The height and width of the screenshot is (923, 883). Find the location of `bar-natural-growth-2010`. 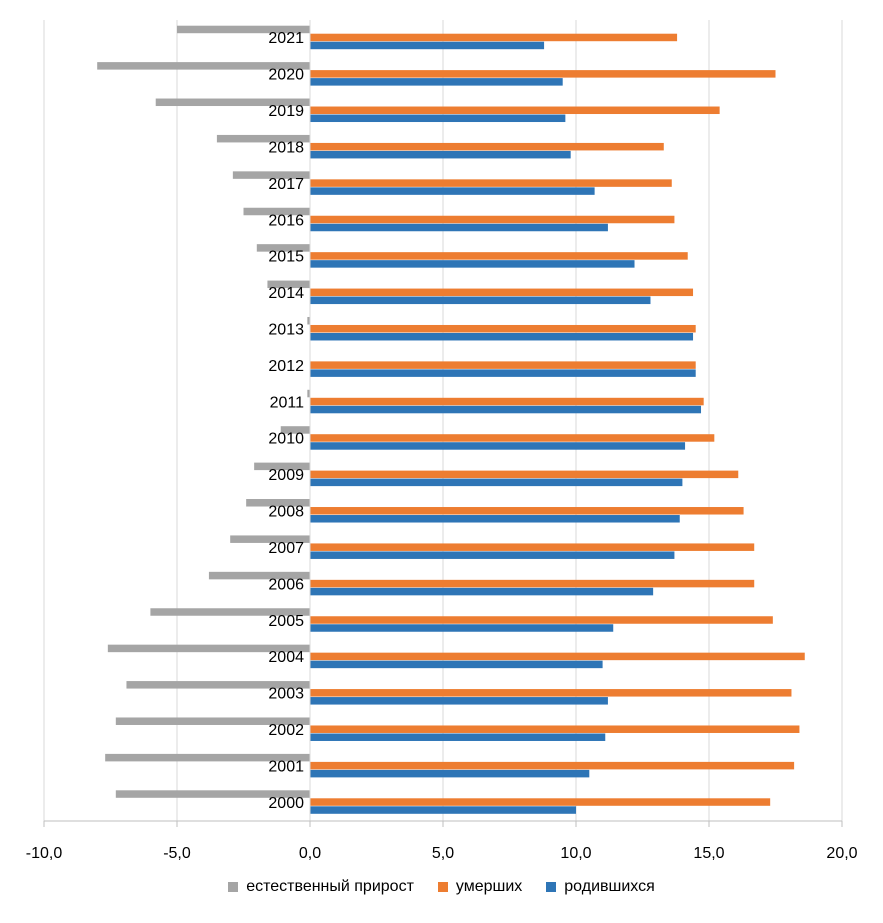

bar-natural-growth-2010 is located at coordinates (295, 430).